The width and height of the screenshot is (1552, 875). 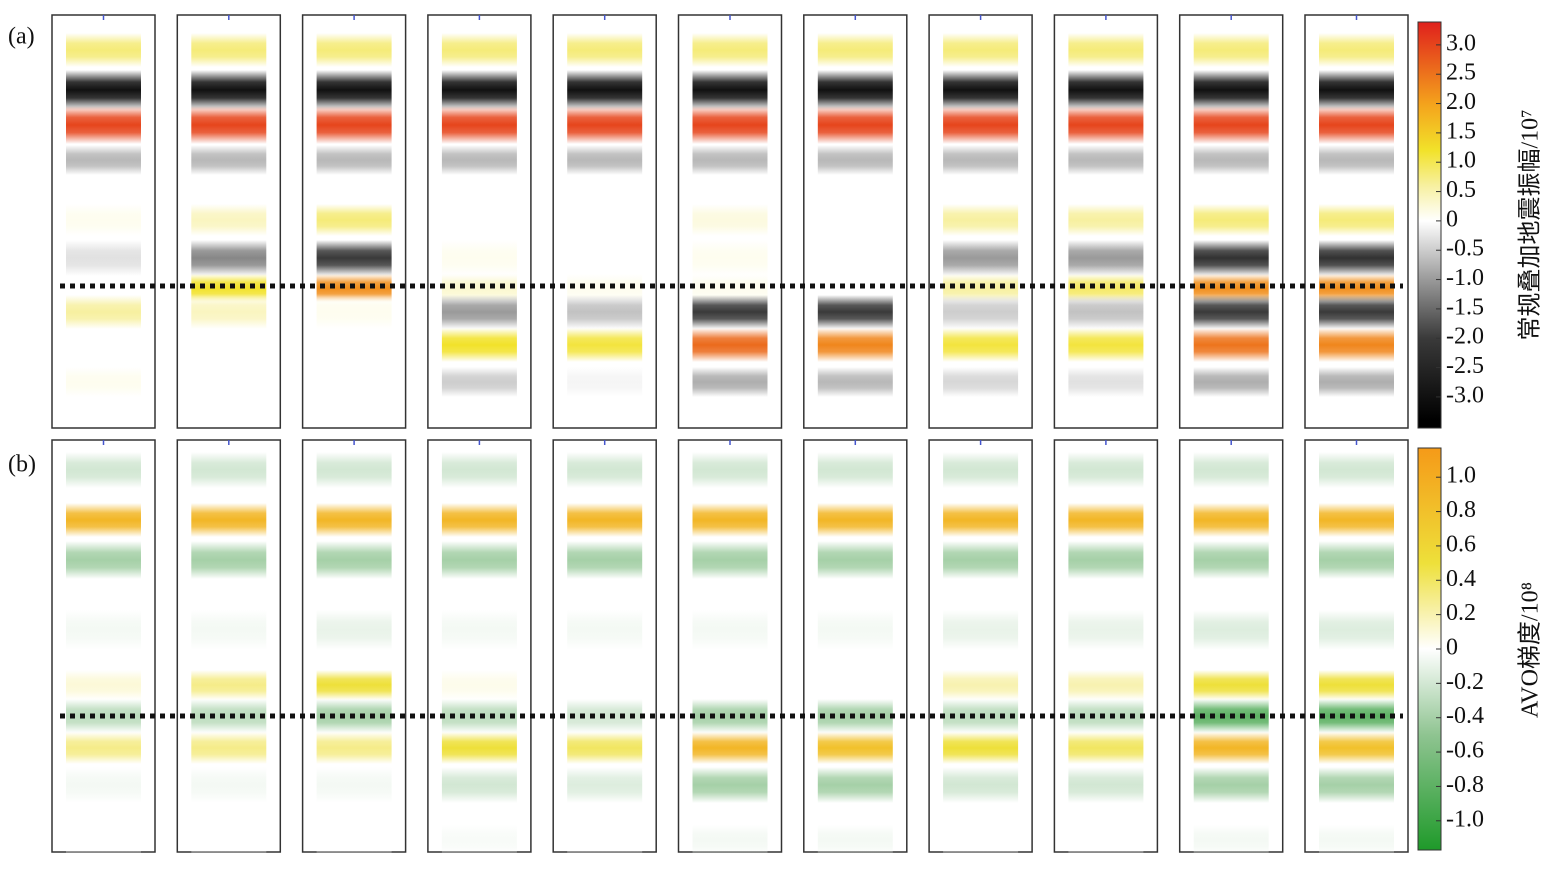 What do you see at coordinates (22, 465) in the screenshot?
I see `panel-label: (b)` at bounding box center [22, 465].